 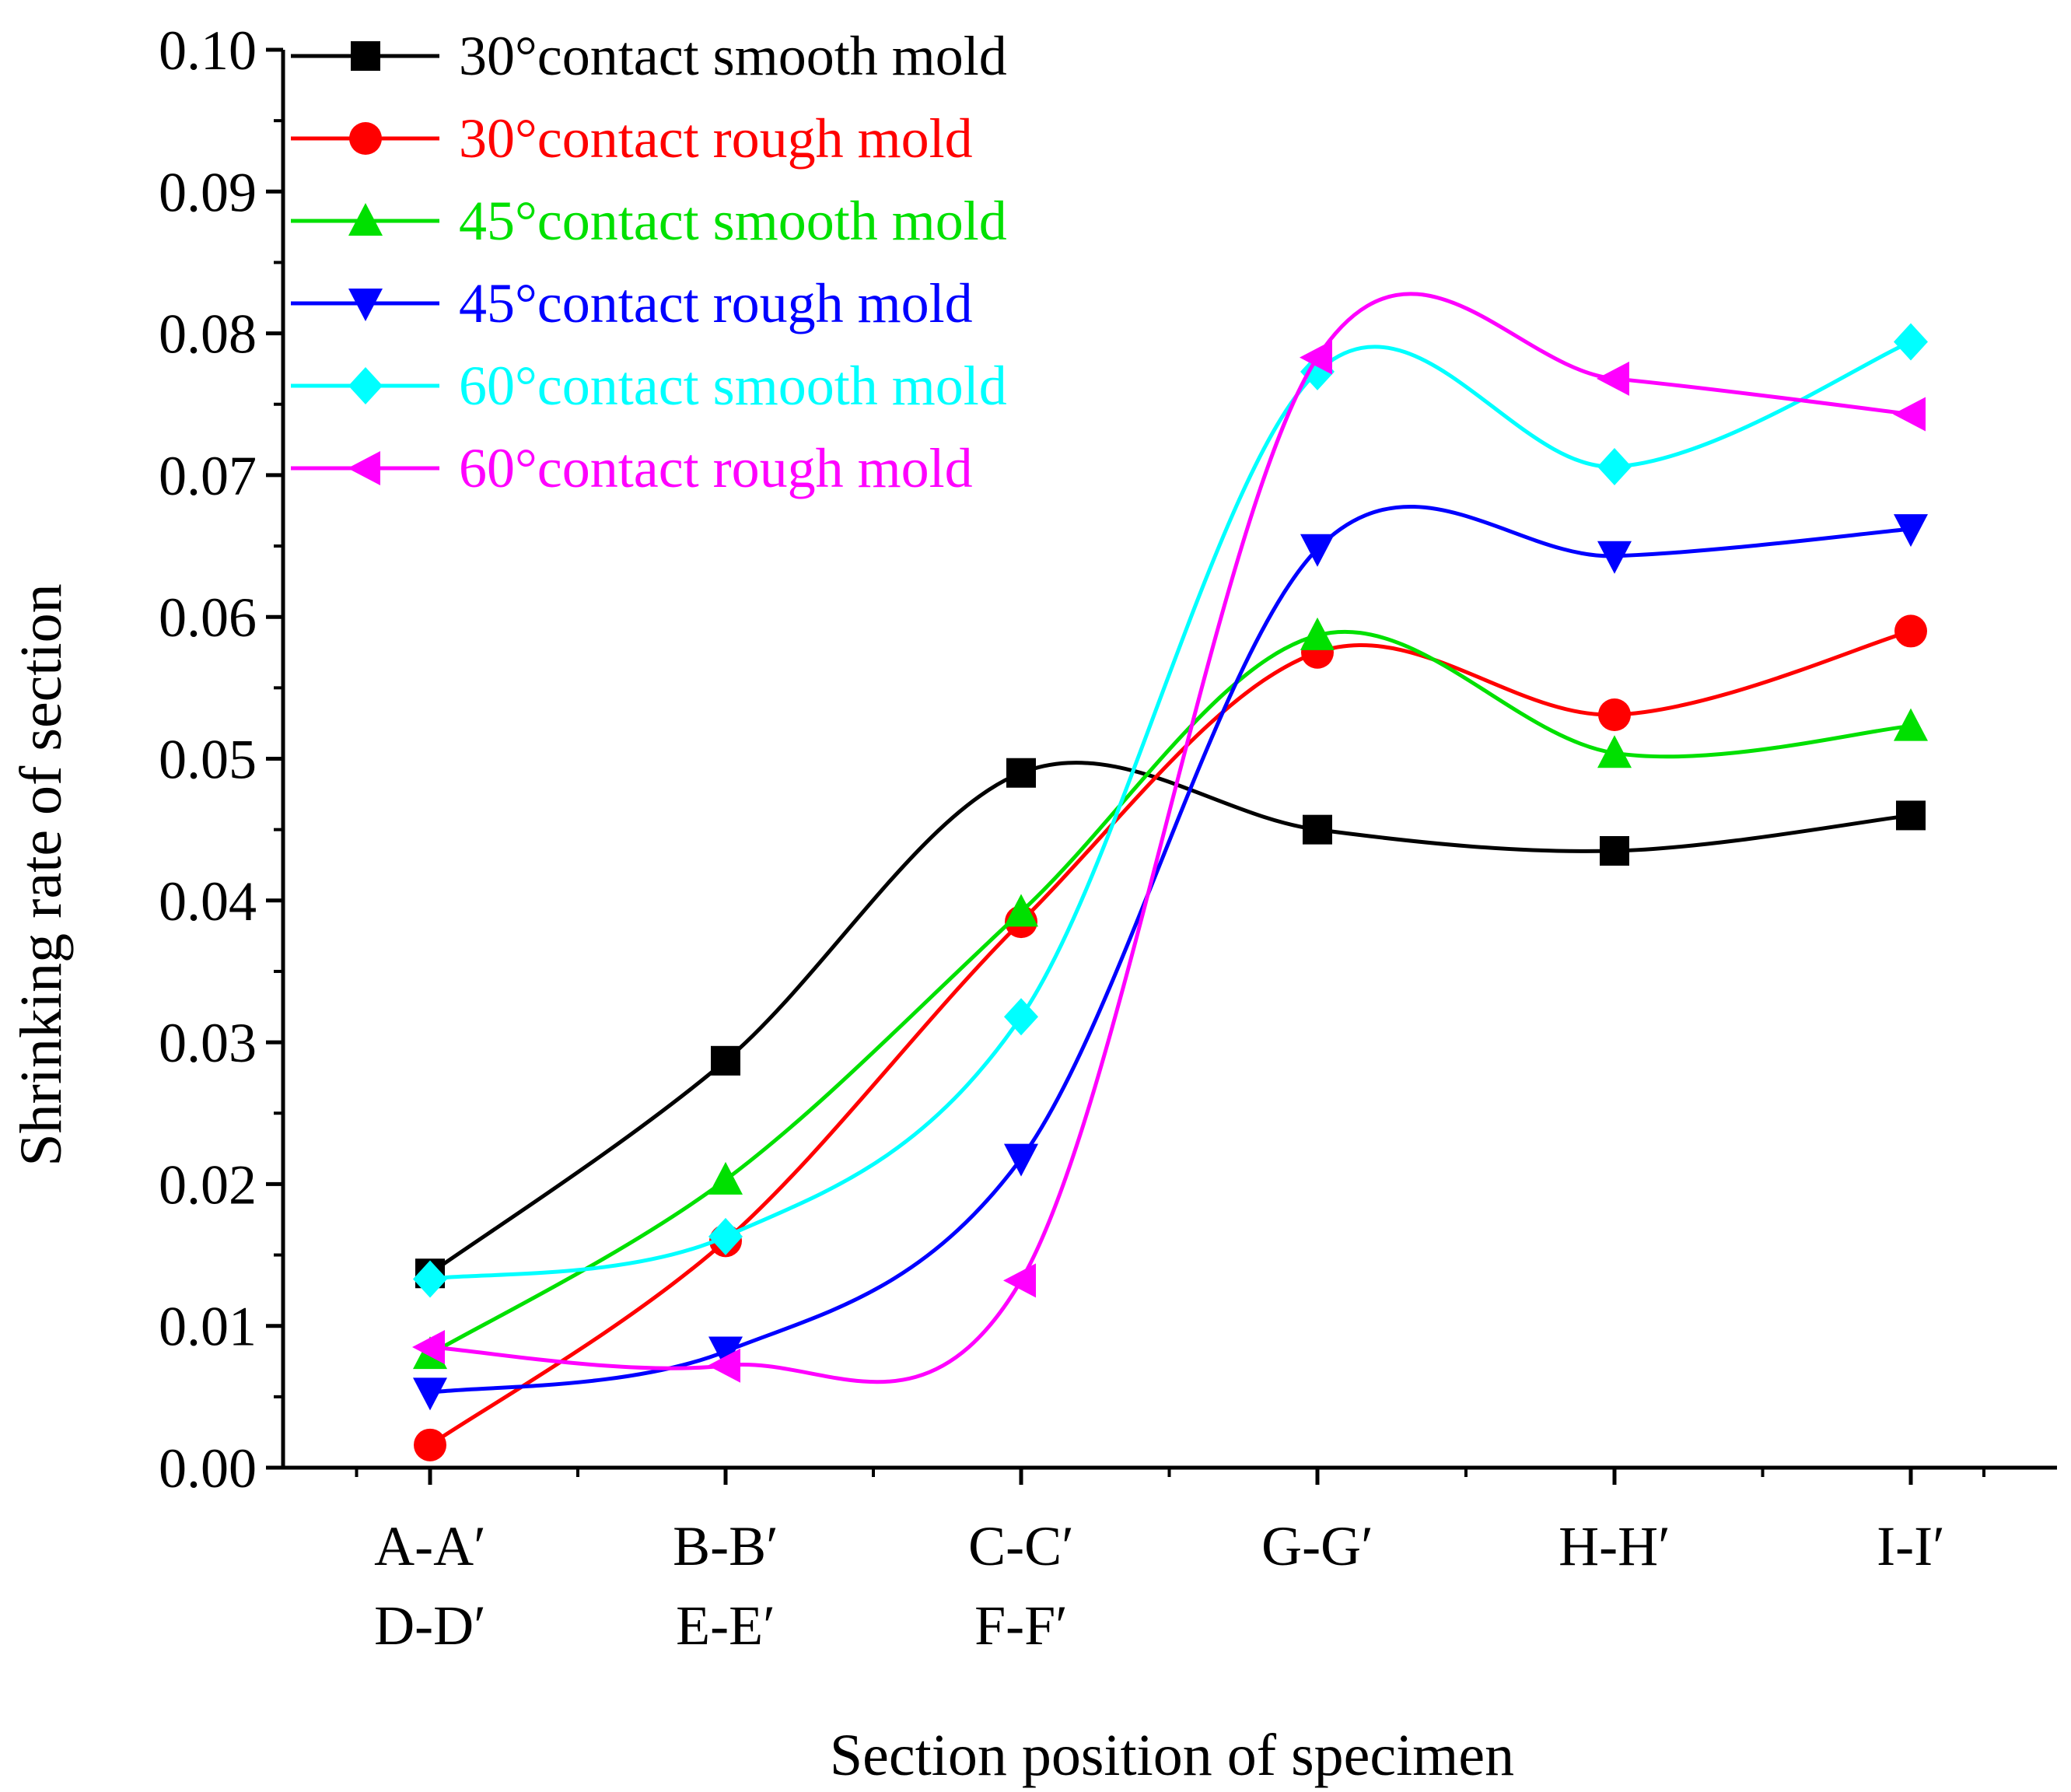 I want to click on legend-entry: 45°contact smooth mold, so click(x=649, y=221).